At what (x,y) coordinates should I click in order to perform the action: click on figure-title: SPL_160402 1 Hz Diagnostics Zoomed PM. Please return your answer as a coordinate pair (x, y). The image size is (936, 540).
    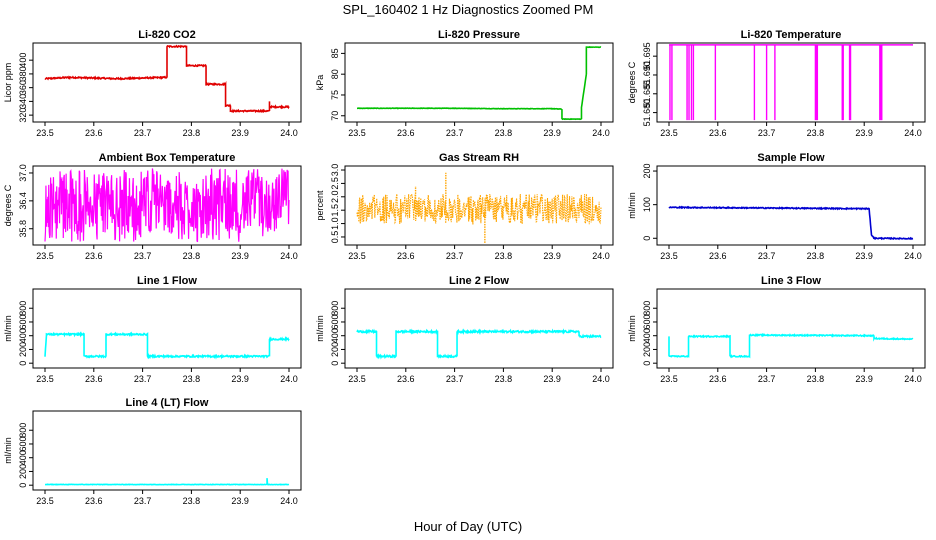
    Looking at the image, I should click on (468, 9).